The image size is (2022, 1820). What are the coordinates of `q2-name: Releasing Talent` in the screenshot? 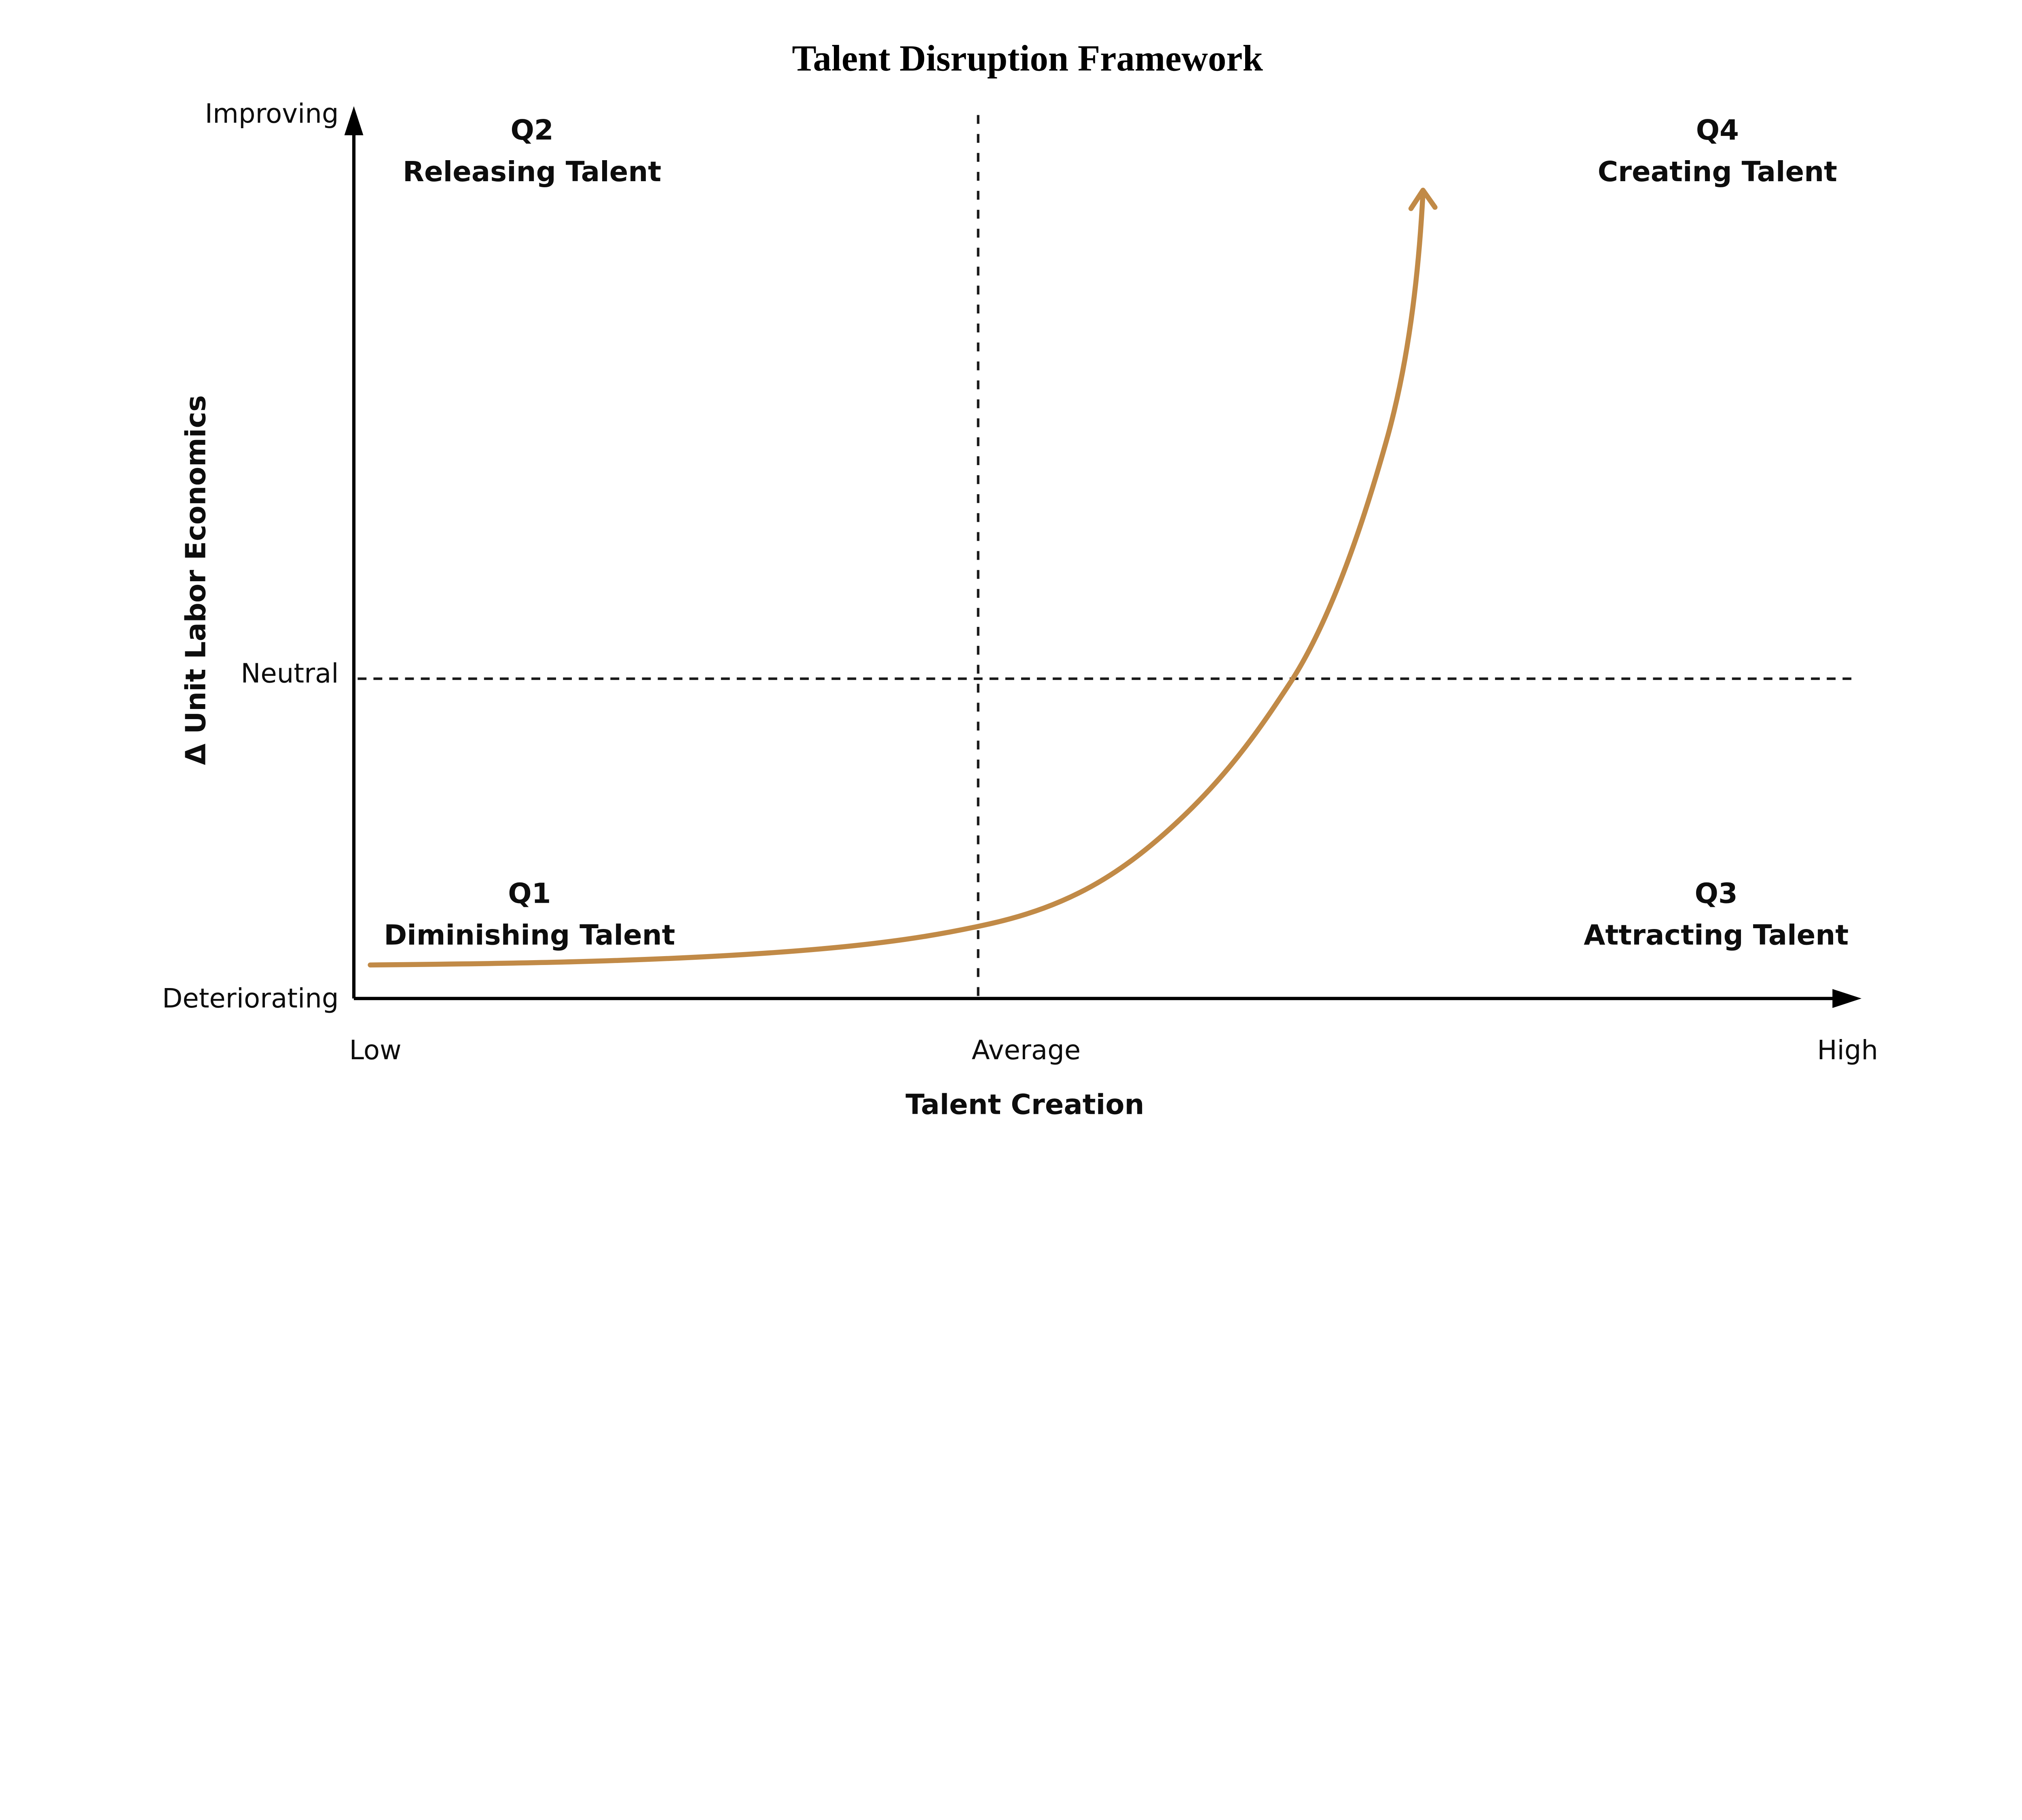 It's located at (532, 172).